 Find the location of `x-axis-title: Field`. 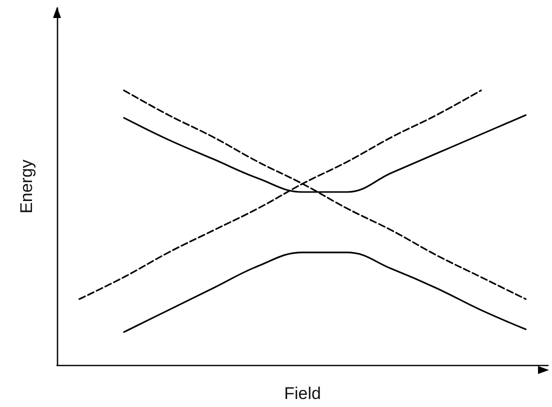

x-axis-title: Field is located at coordinates (302, 393).